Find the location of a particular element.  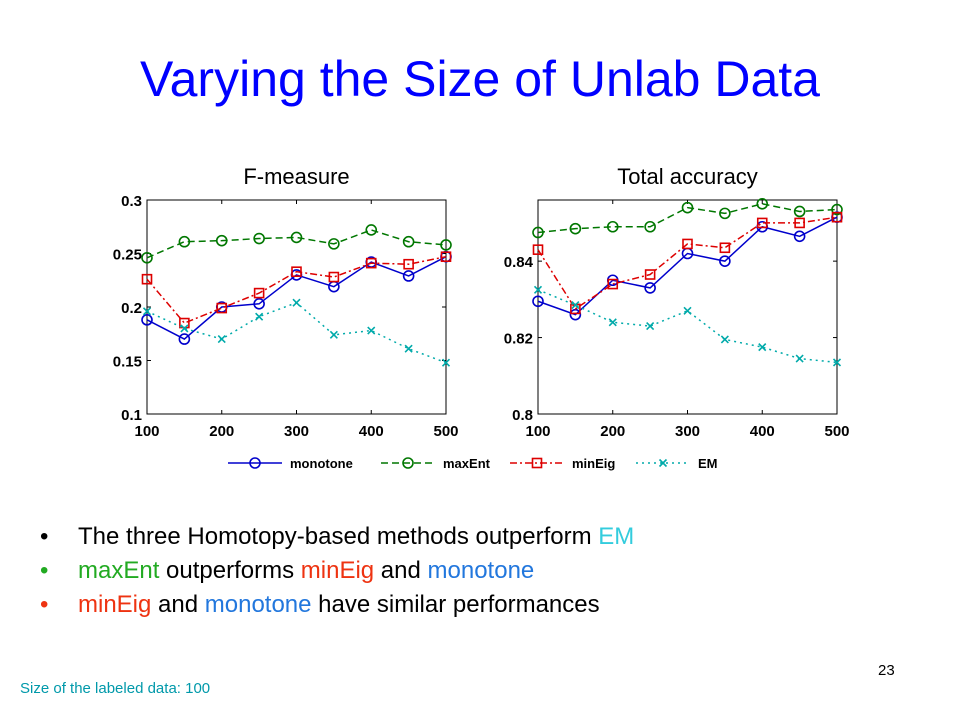

bullet-text: maxEnt outperforms minEig and monotone is located at coordinates (306, 570).